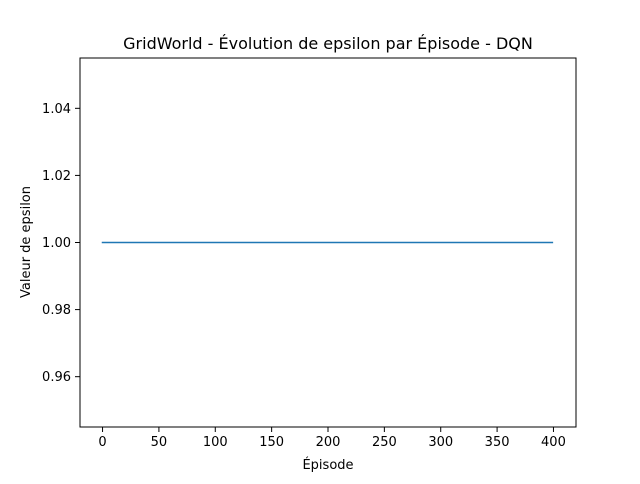 The height and width of the screenshot is (484, 640). What do you see at coordinates (56, 176) in the screenshot?
I see `y-tick-label: 1.02` at bounding box center [56, 176].